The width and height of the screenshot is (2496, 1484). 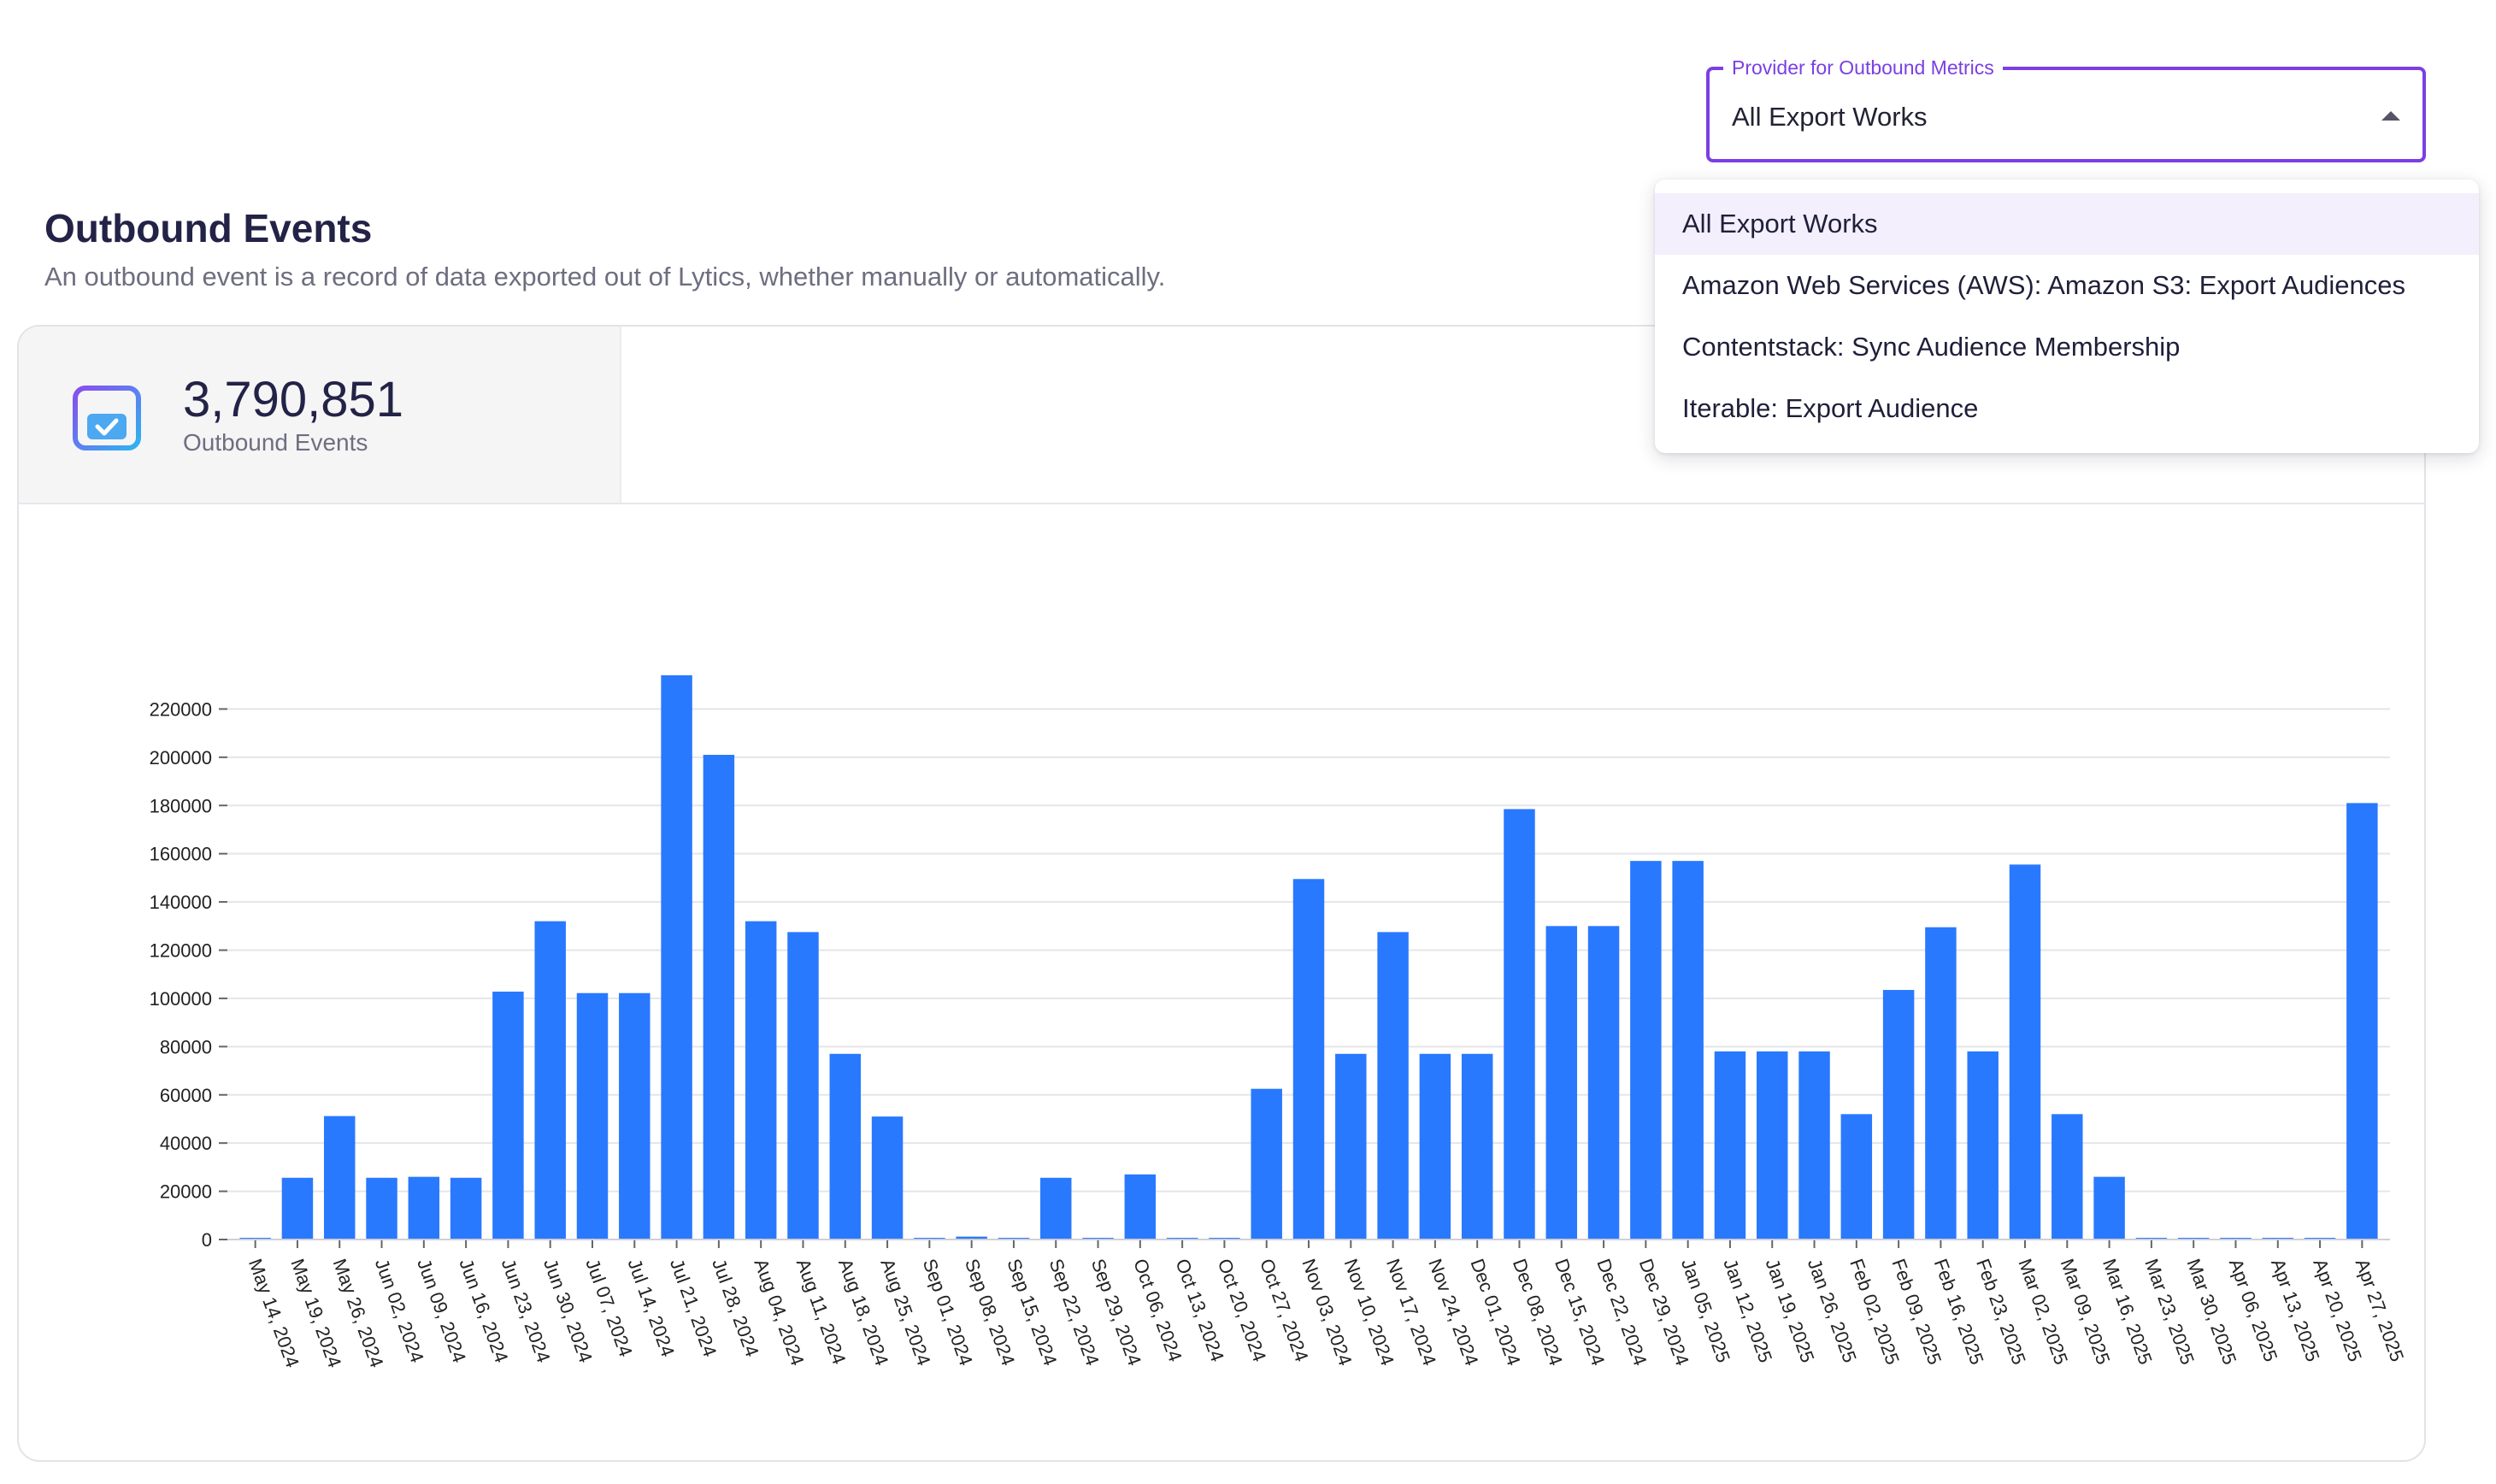 What do you see at coordinates (275, 442) in the screenshot?
I see `metric-label: Outbound Events` at bounding box center [275, 442].